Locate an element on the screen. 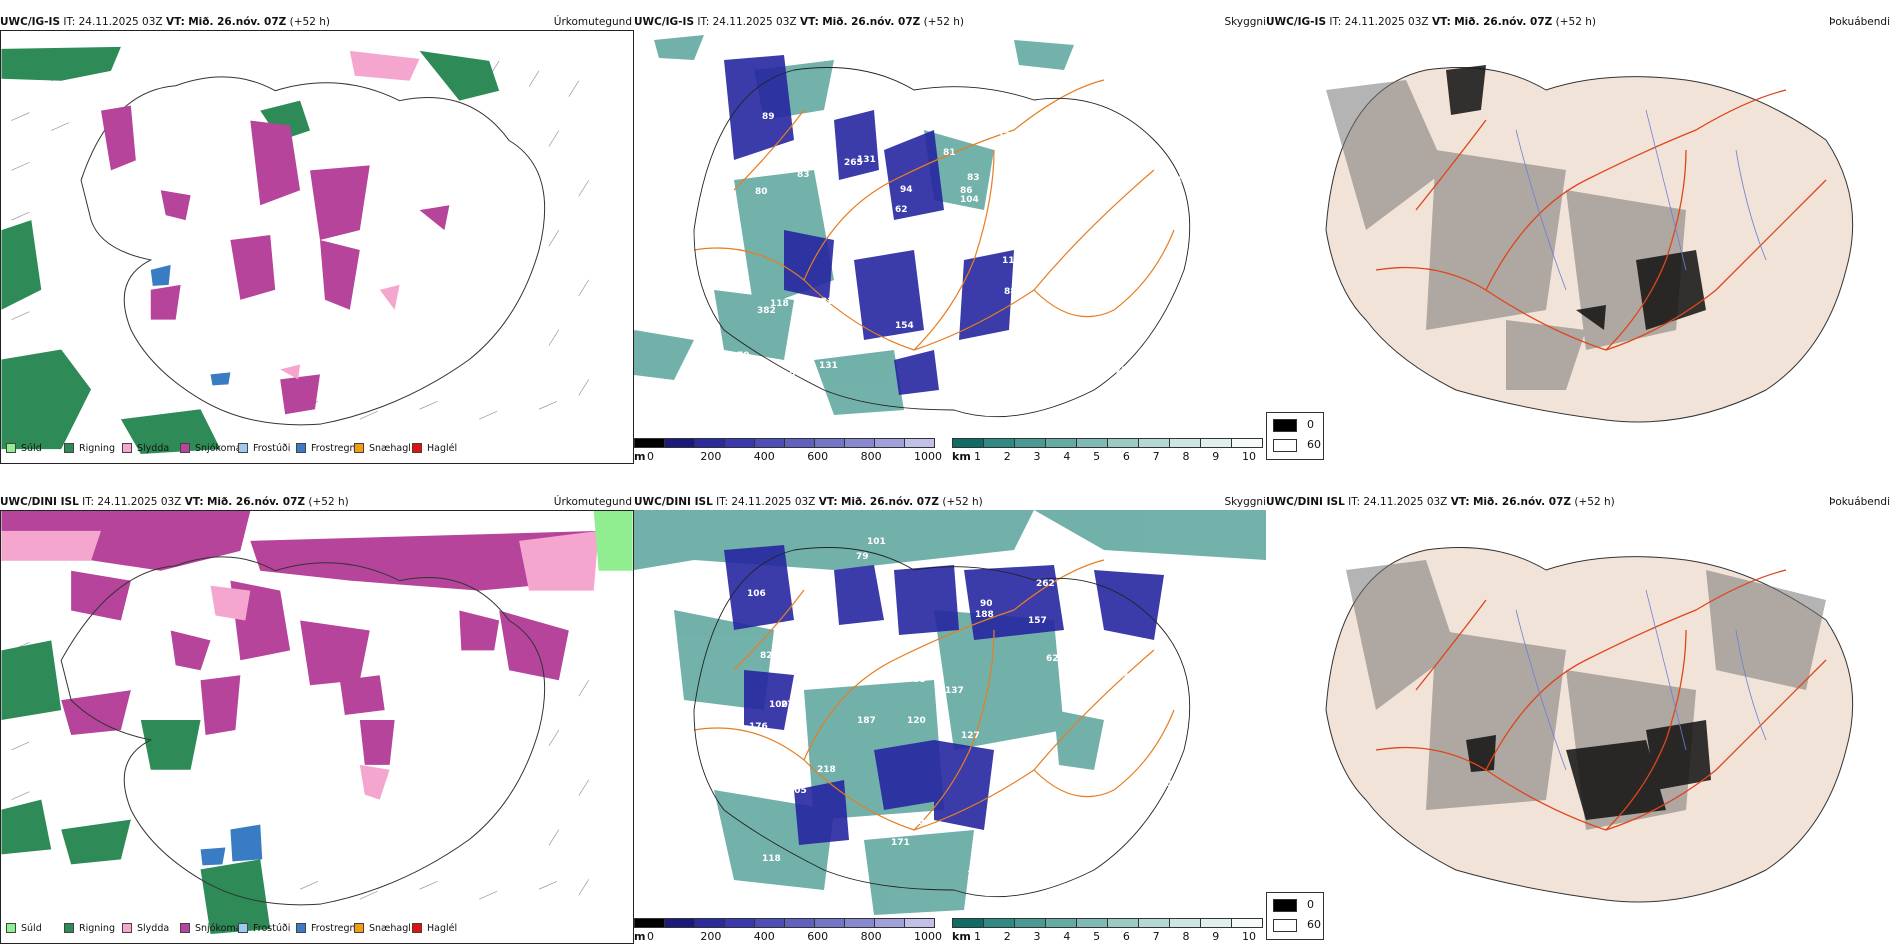  ceiling-value-label: 154 is located at coordinates (904, 326).